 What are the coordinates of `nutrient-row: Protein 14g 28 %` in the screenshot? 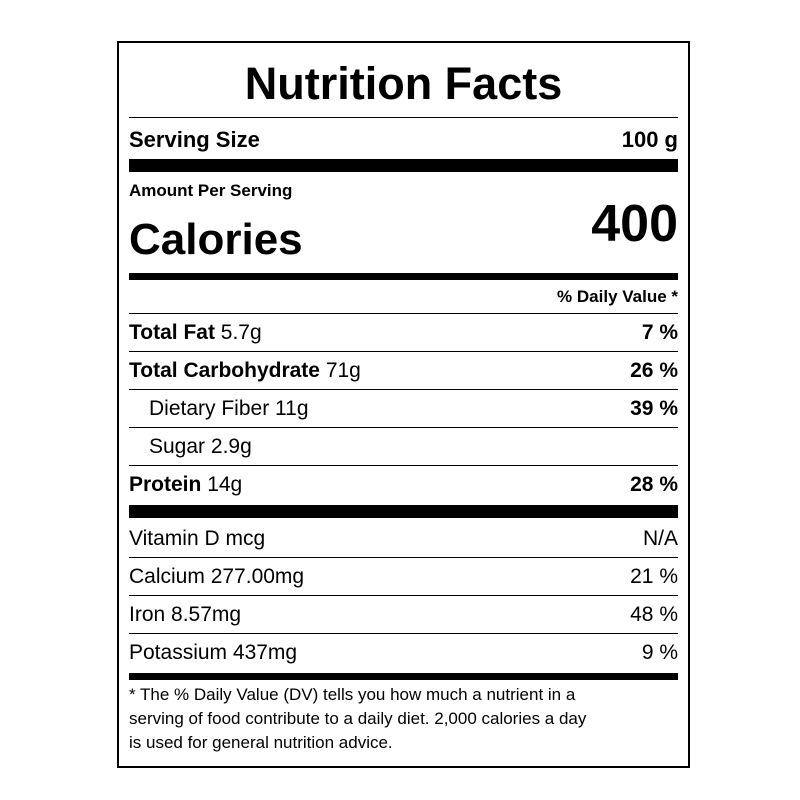 It's located at (403, 485).